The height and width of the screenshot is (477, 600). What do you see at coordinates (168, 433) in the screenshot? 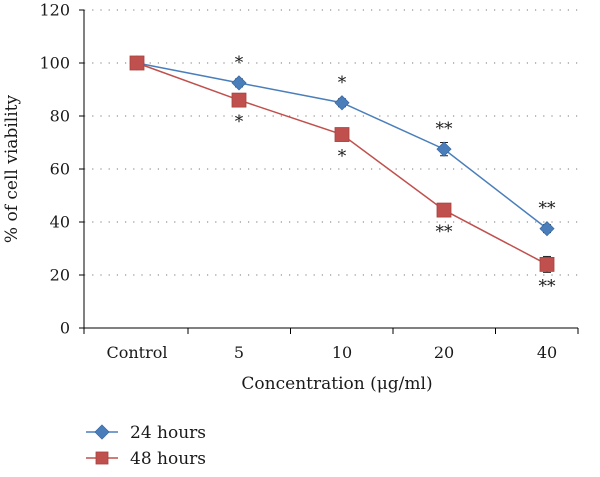
I see `legend-label-24-hours: 24 hours` at bounding box center [168, 433].